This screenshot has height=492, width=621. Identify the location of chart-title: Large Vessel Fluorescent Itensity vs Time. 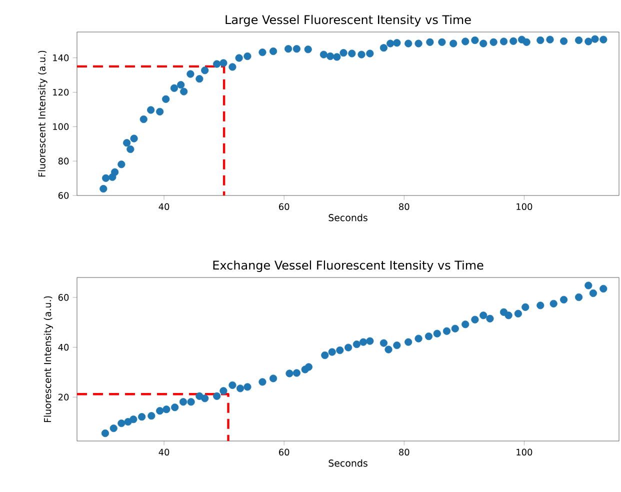
(348, 20).